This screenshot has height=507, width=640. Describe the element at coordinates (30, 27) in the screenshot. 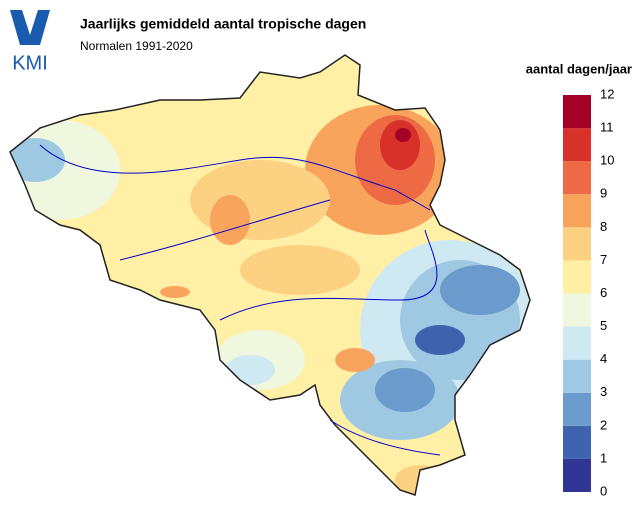

I see `logo-mark` at that location.